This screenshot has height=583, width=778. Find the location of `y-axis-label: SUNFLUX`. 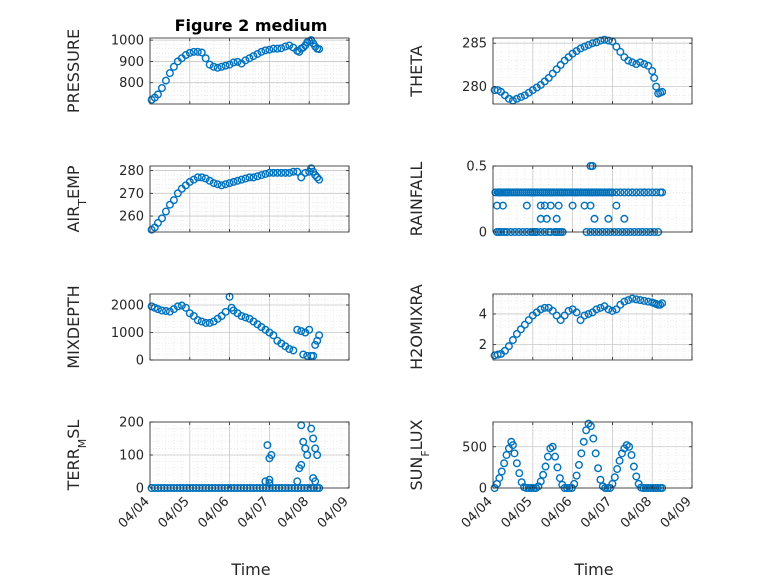

y-axis-label: SUNFLUX is located at coordinates (419, 454).